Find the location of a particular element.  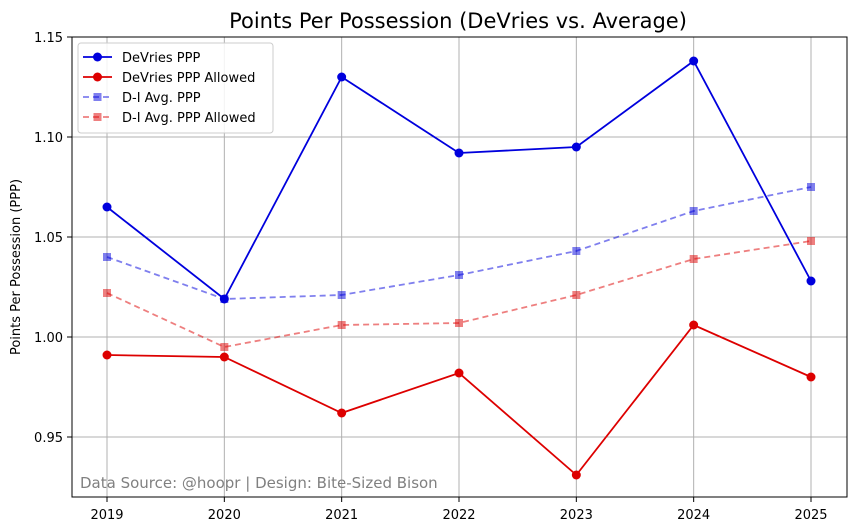

legend-label: D-I Avg. PPP Allowed is located at coordinates (189, 118).